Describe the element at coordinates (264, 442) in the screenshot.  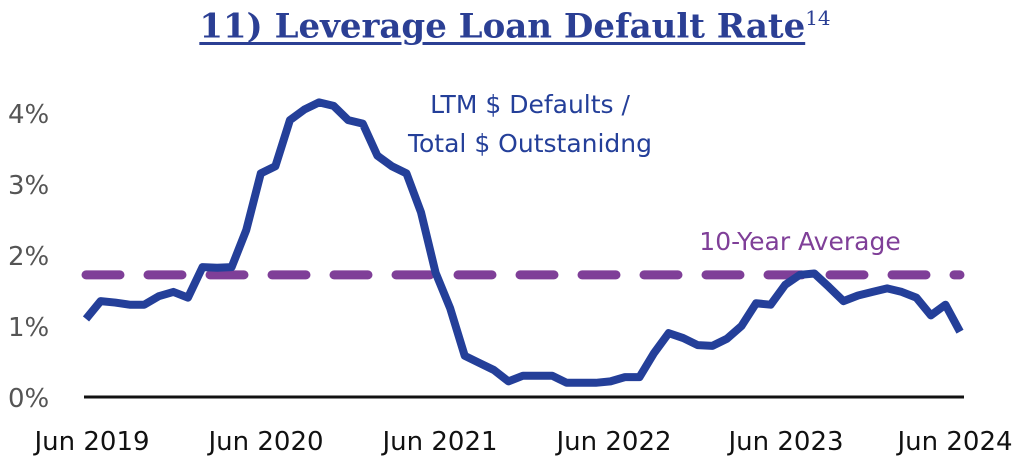
I see `x-tick-label: Jun 2020` at that location.